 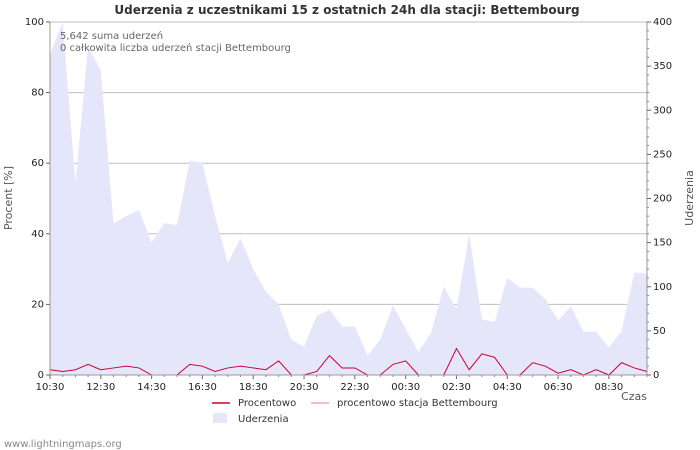 I want to click on legend-swatch-uderzenia, so click(x=220, y=418).